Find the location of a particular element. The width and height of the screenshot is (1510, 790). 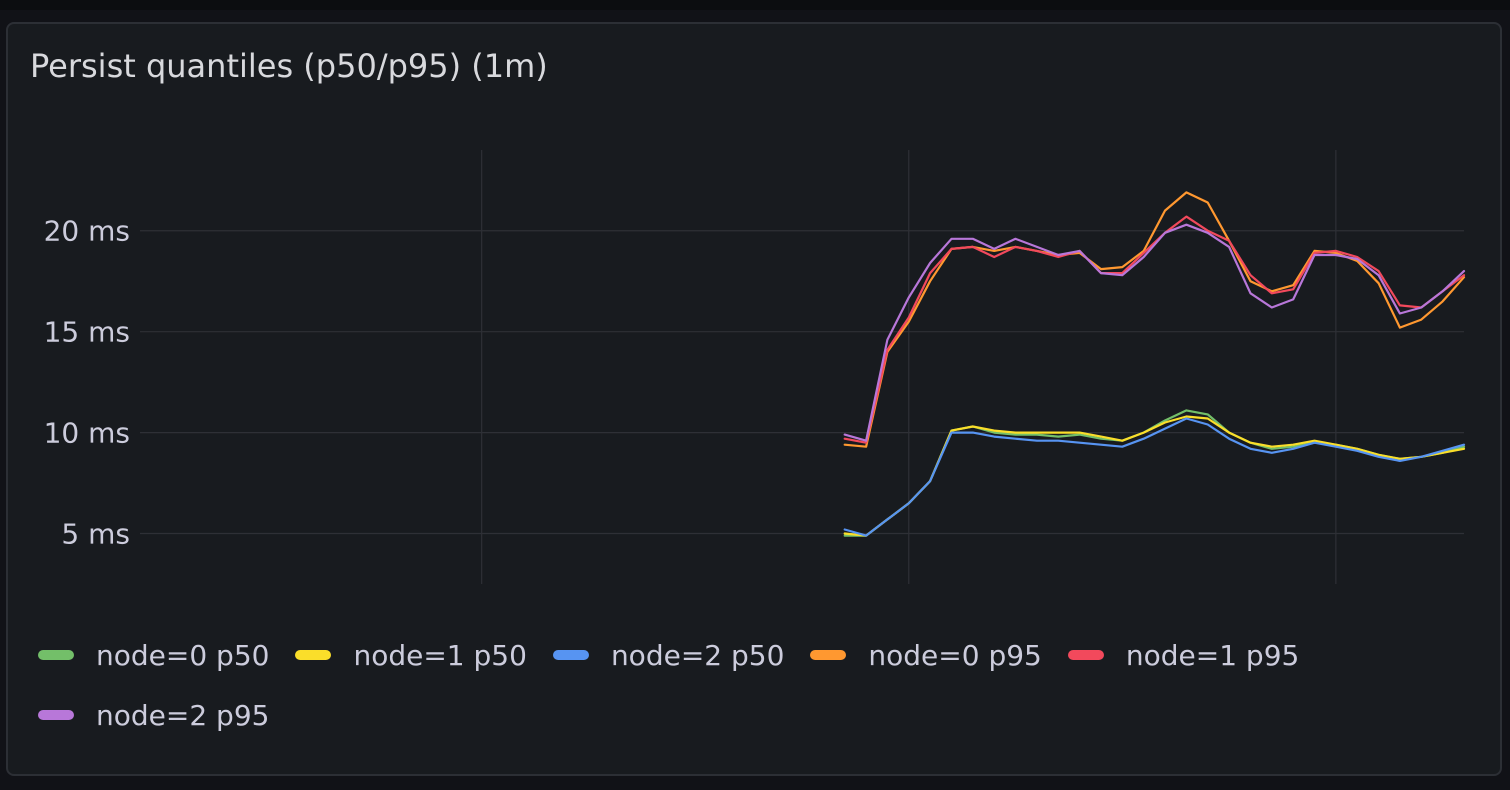

legend-label: node=2 p95 is located at coordinates (183, 715).